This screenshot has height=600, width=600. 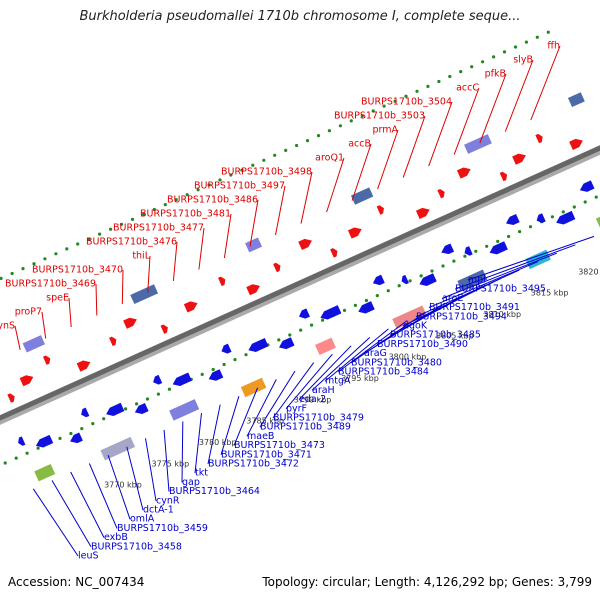 What do you see at coordinates (7, 326) in the screenshot?
I see `gene-label: cynS` at bounding box center [7, 326].